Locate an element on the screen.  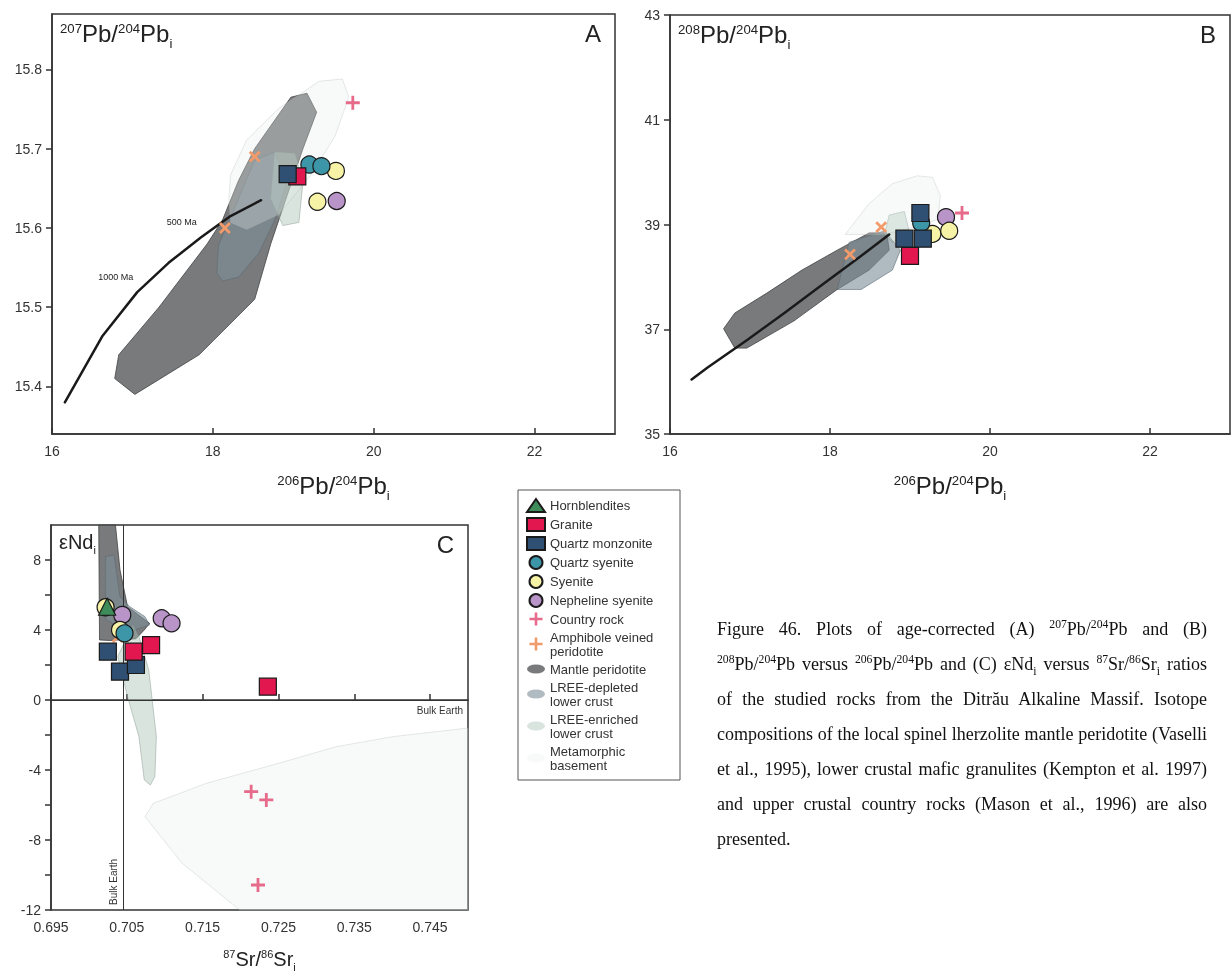
x-tick-label: 0.695 is located at coordinates (51, 927).